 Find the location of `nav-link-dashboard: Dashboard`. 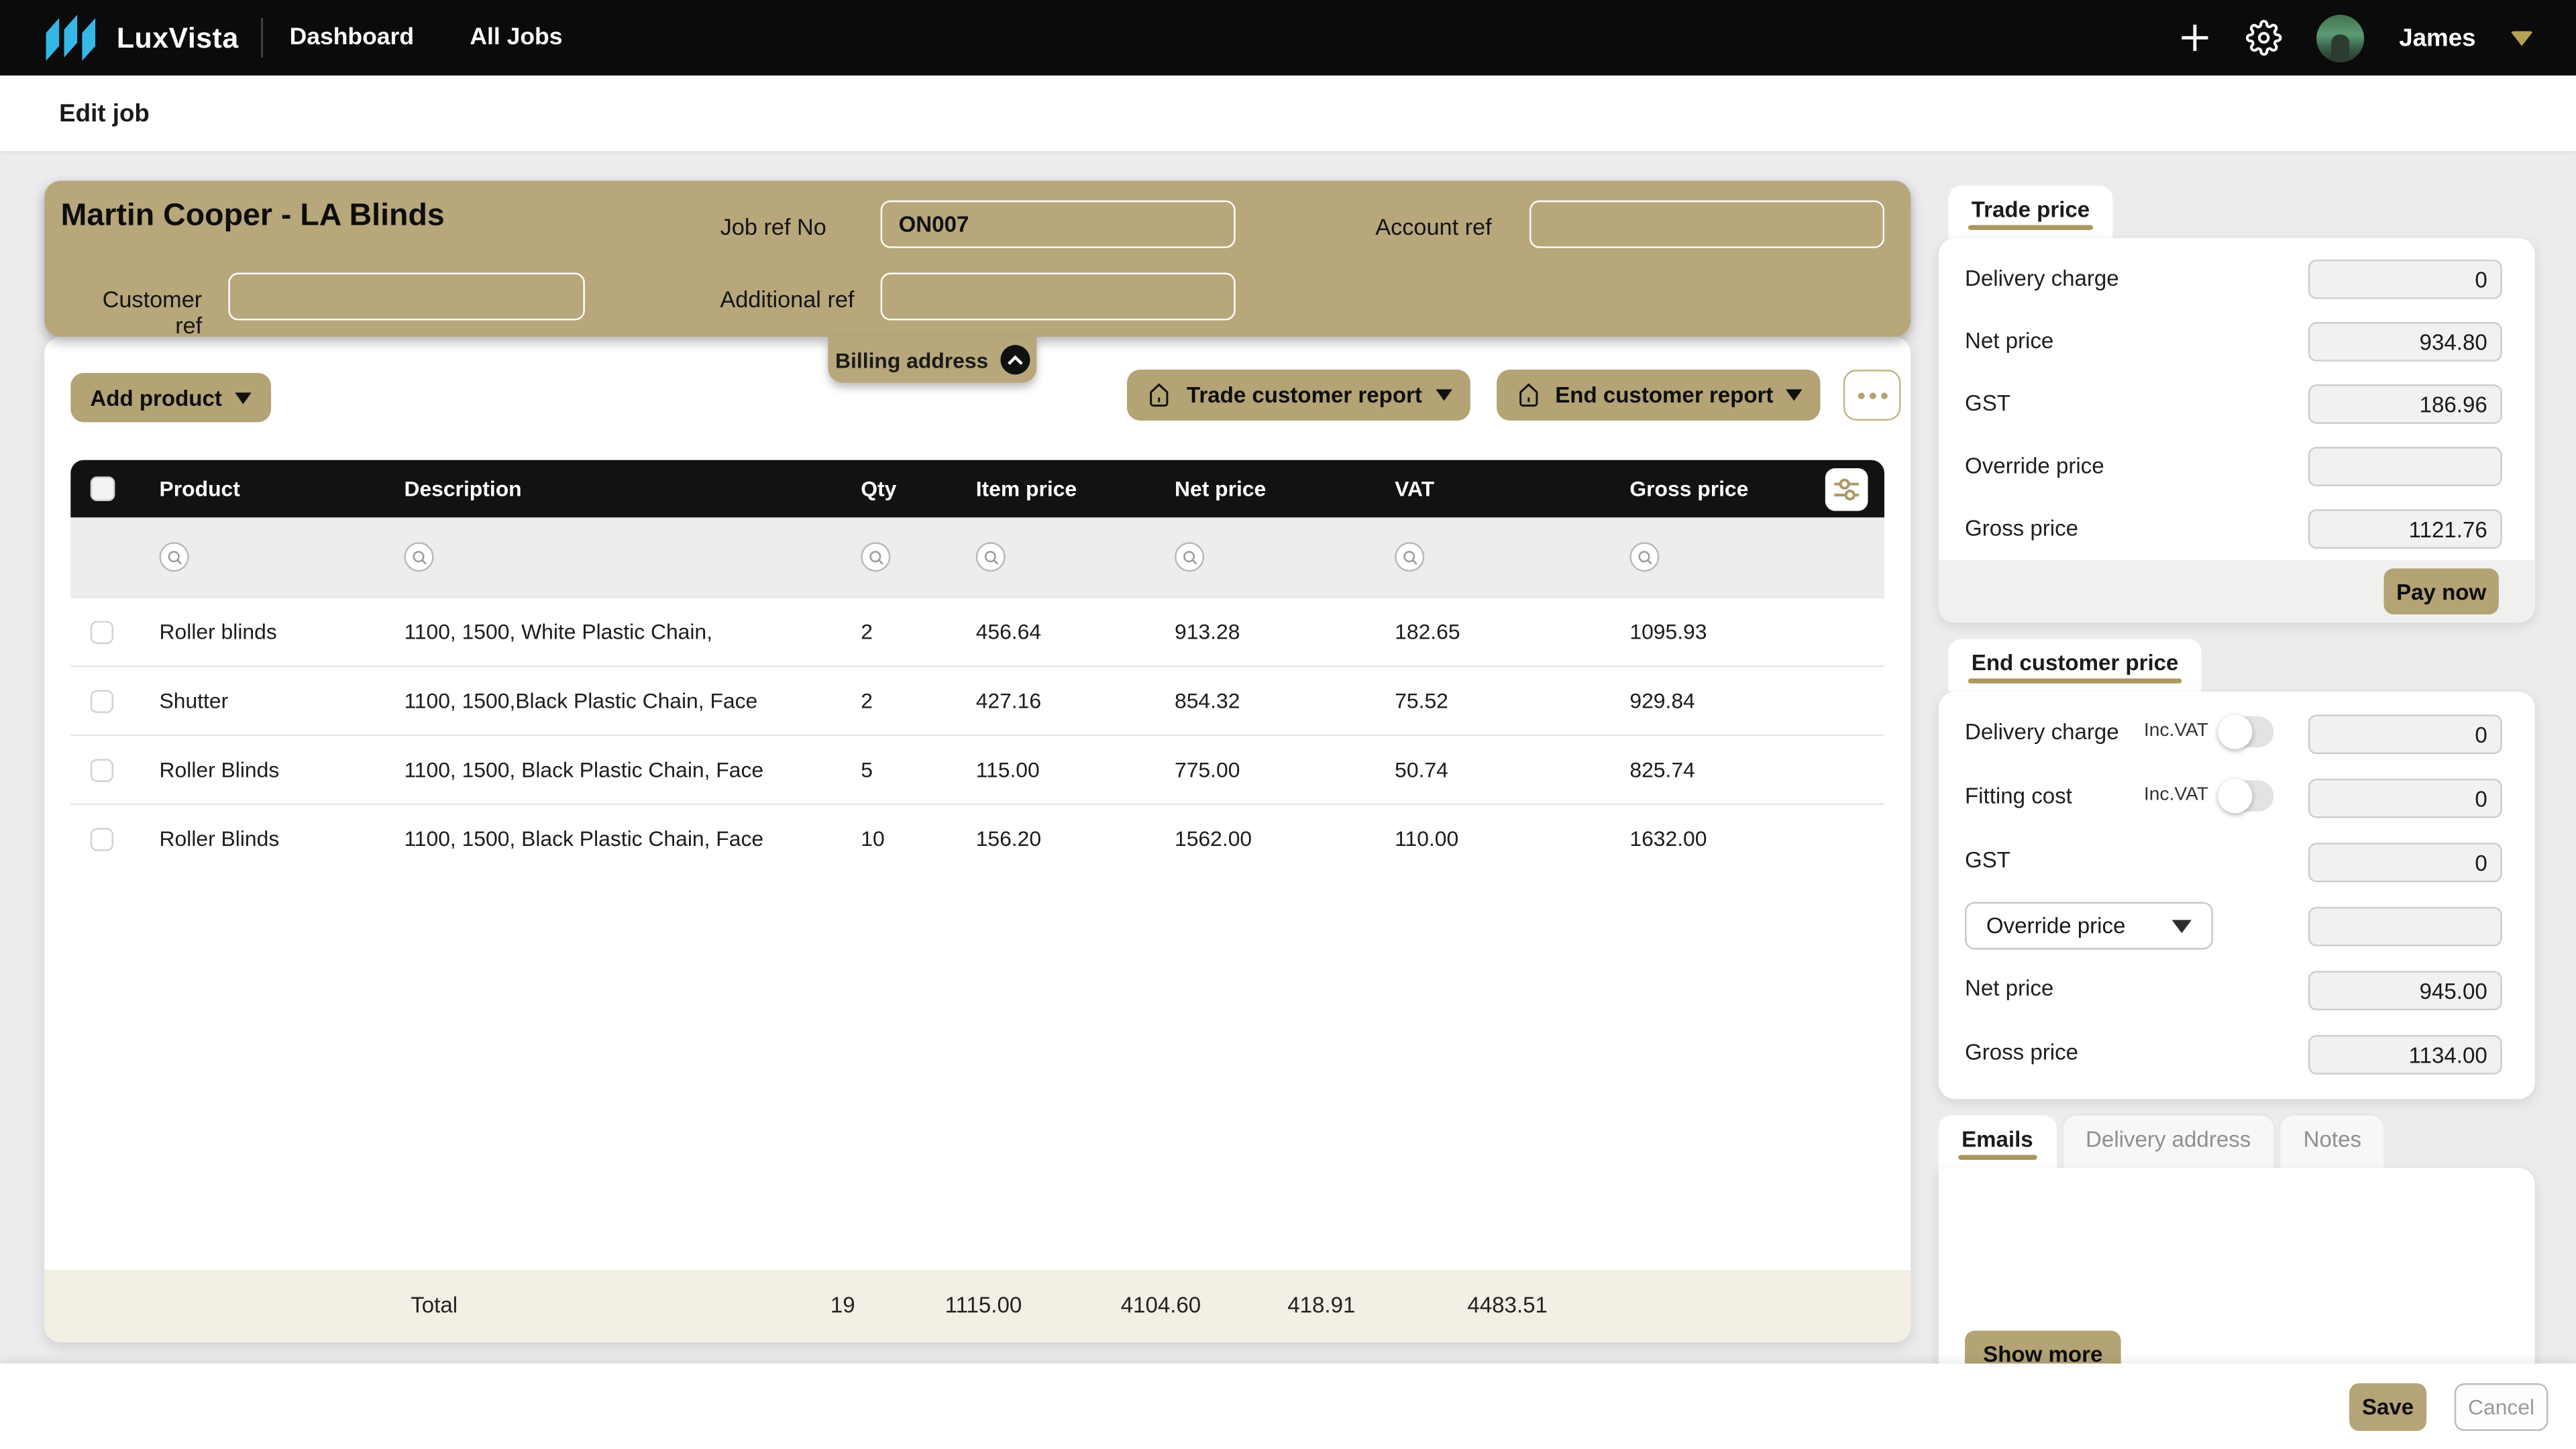

nav-link-dashboard: Dashboard is located at coordinates (352, 37).